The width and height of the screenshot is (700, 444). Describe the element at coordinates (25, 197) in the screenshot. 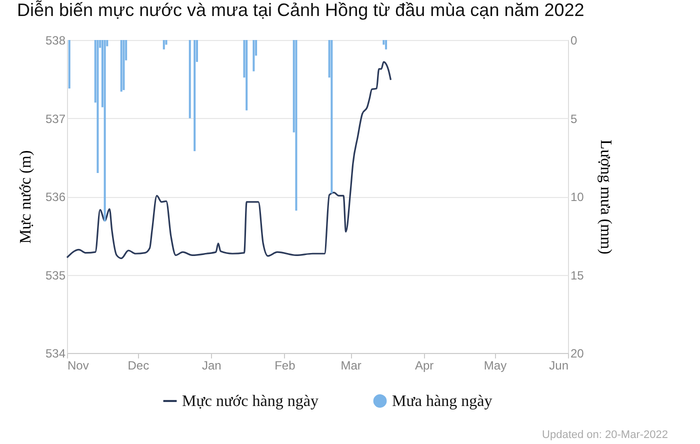

I see `y-axis-title: Mực nước (m)` at that location.